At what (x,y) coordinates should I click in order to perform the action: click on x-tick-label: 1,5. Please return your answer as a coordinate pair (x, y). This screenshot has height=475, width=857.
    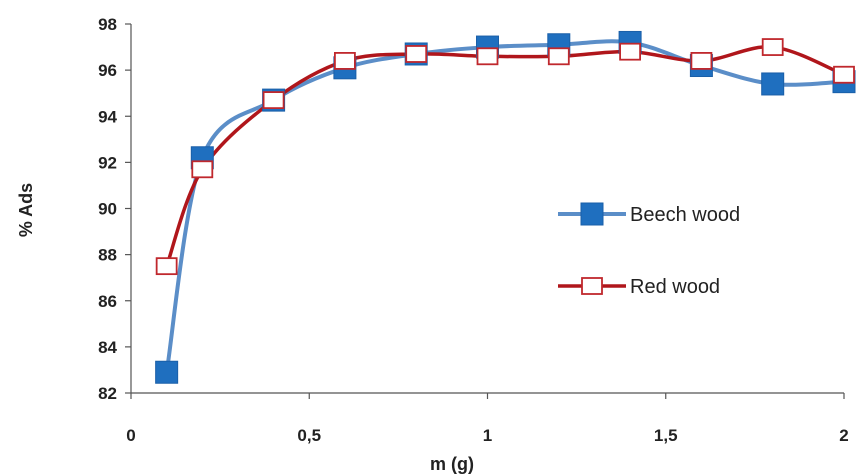
    Looking at the image, I should click on (666, 435).